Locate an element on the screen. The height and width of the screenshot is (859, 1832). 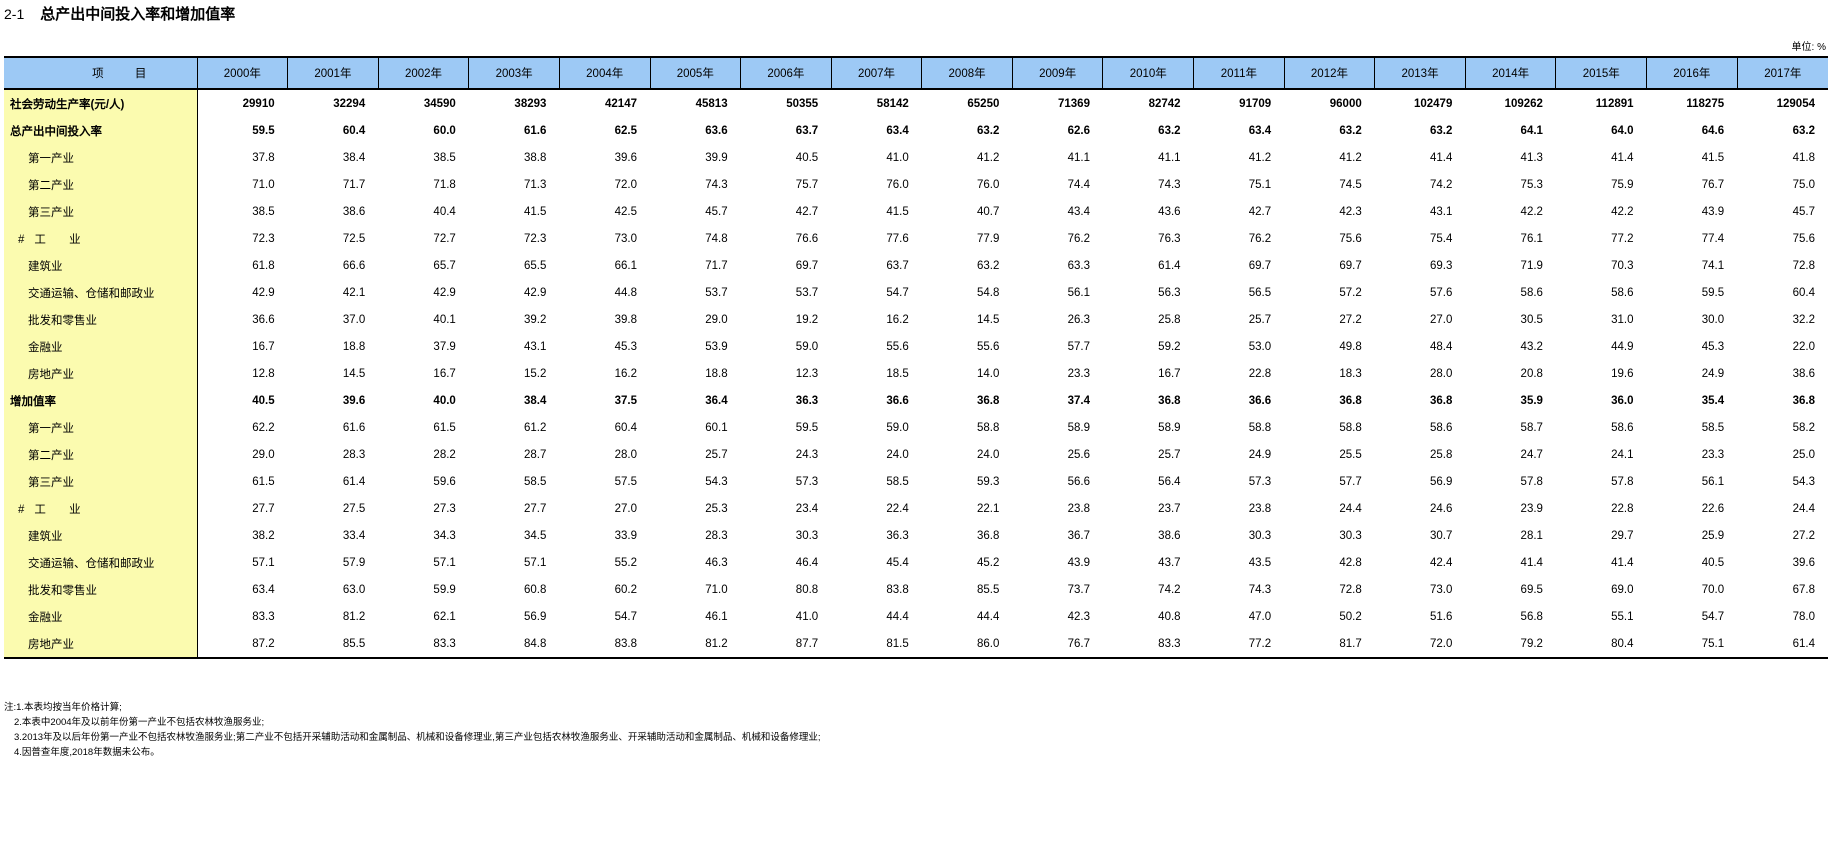
table-cell: 40.4 is located at coordinates (423, 211).